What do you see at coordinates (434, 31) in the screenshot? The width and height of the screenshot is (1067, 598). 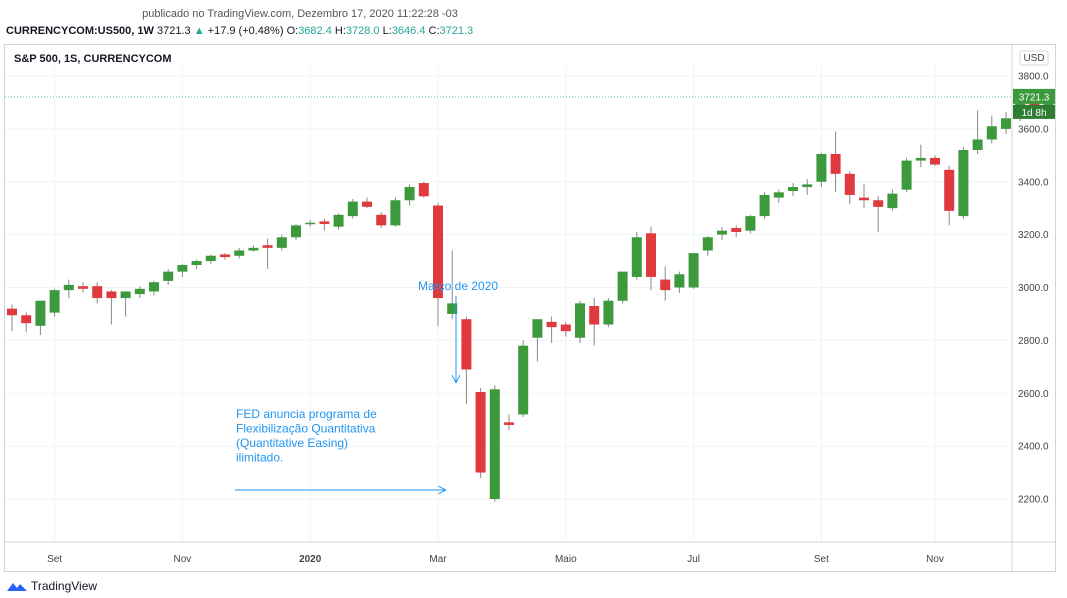 I see `close-label: C:` at bounding box center [434, 31].